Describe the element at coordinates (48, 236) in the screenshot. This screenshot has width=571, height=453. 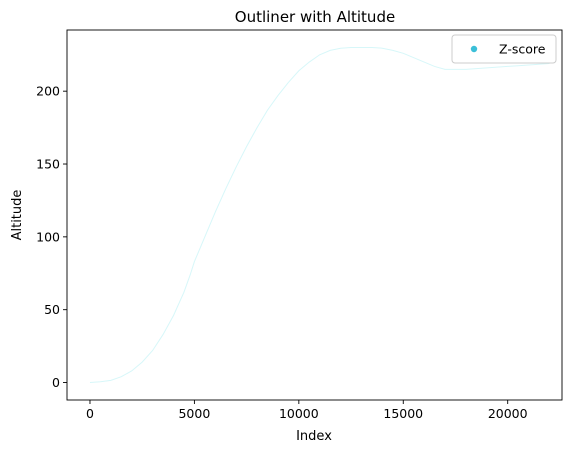
I see `y-tick-label: 100` at that location.